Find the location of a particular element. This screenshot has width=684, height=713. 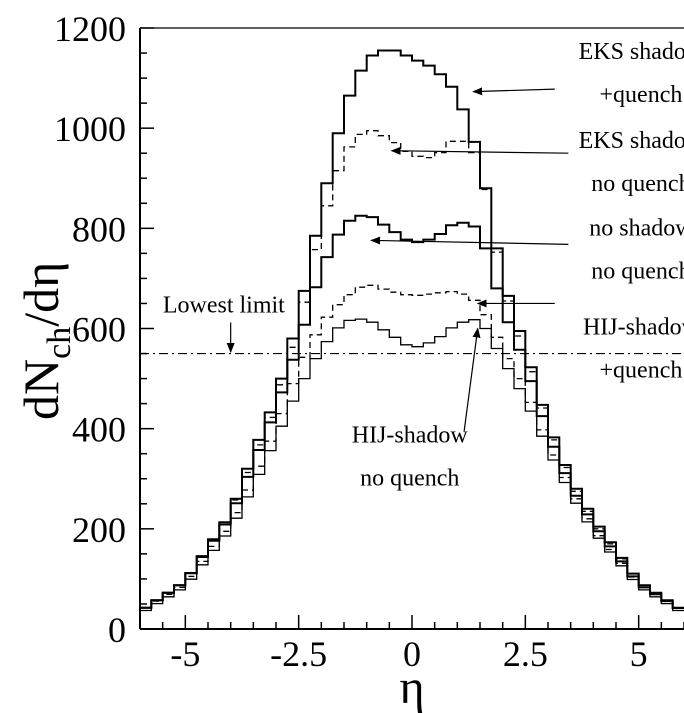

x-tick-label: 0 is located at coordinates (412, 654).